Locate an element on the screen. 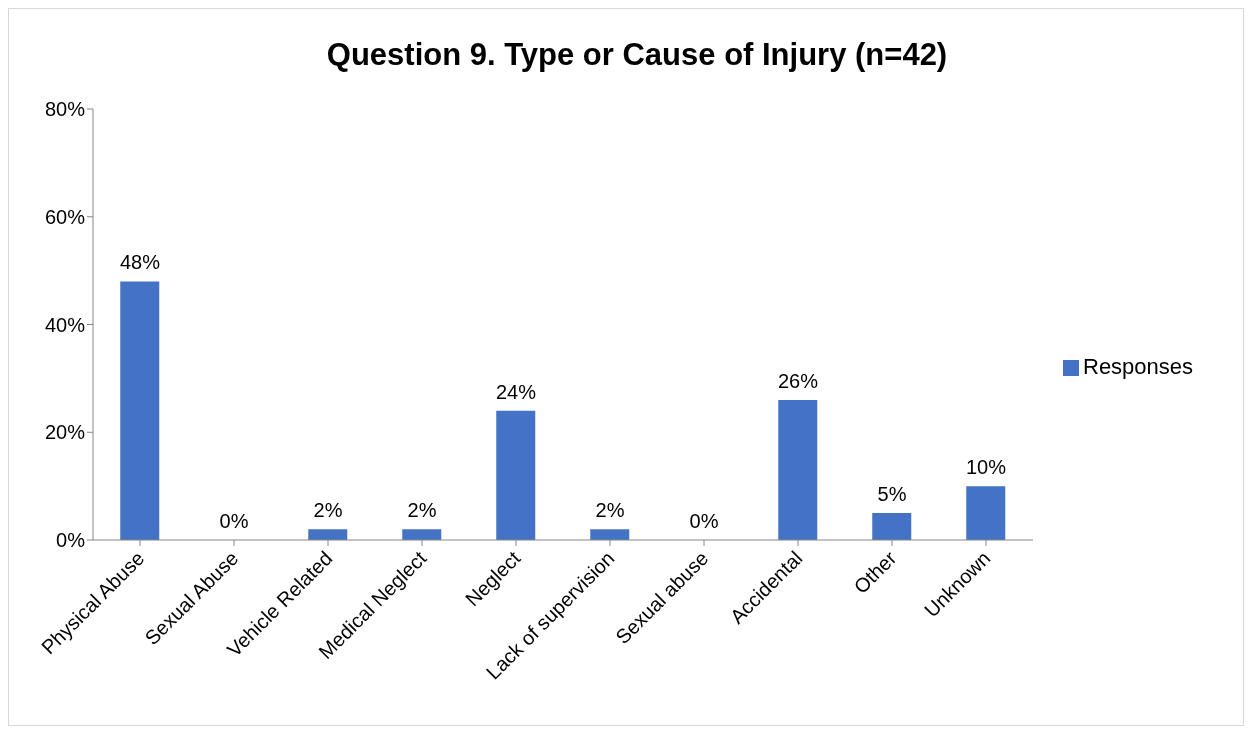 This screenshot has width=1252, height=734. data-label: 10% is located at coordinates (986, 467).